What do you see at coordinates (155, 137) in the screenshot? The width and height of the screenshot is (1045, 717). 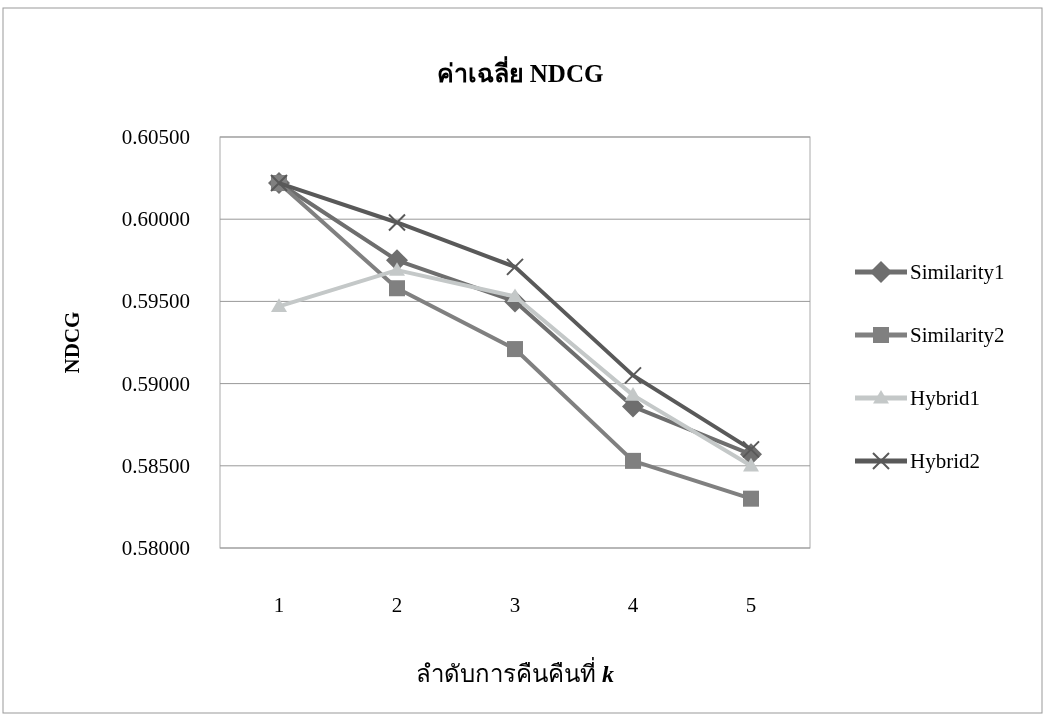 I see `y-tick-label: 0.60500` at bounding box center [155, 137].